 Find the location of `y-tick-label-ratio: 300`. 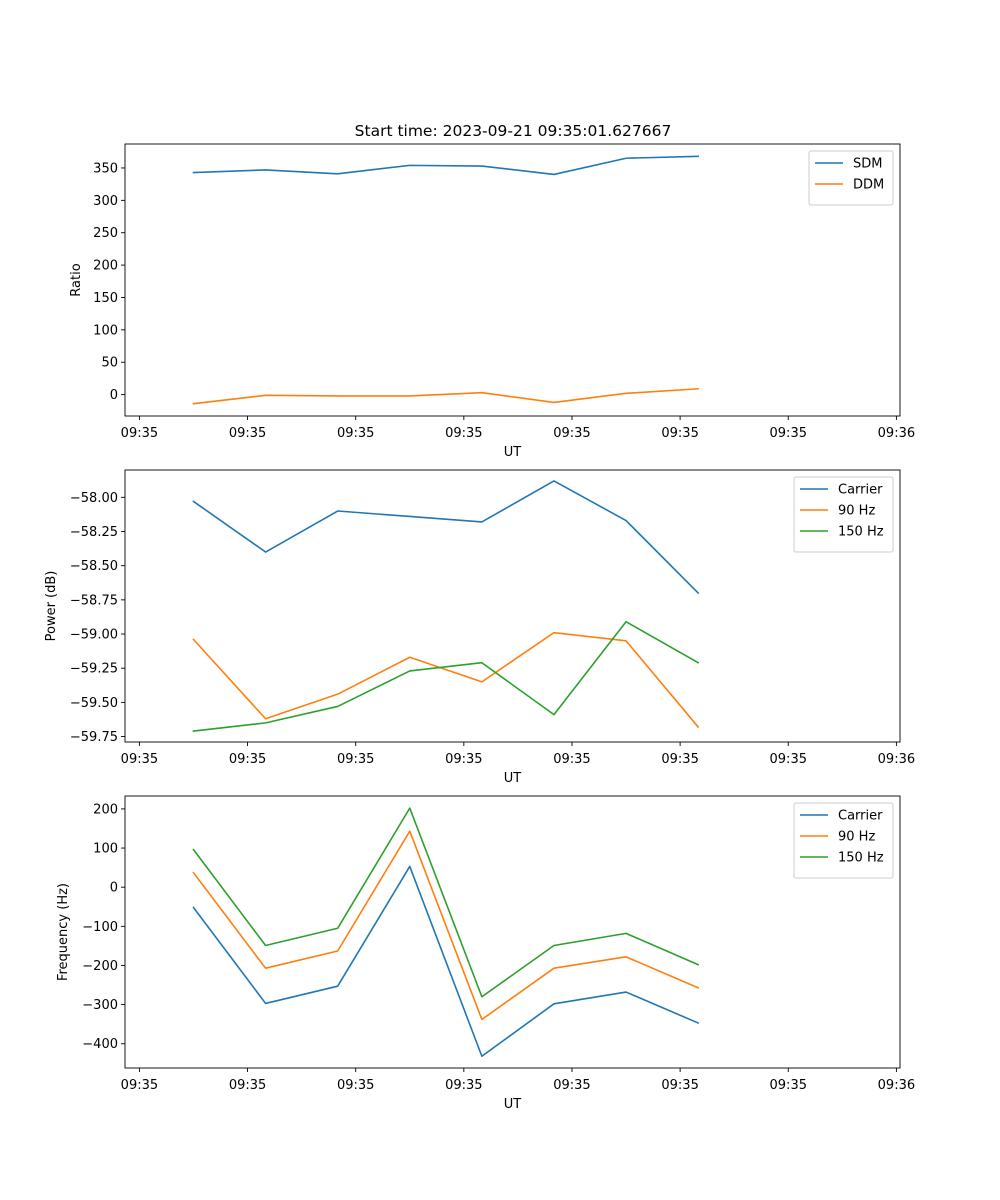

y-tick-label-ratio: 300 is located at coordinates (105, 201).